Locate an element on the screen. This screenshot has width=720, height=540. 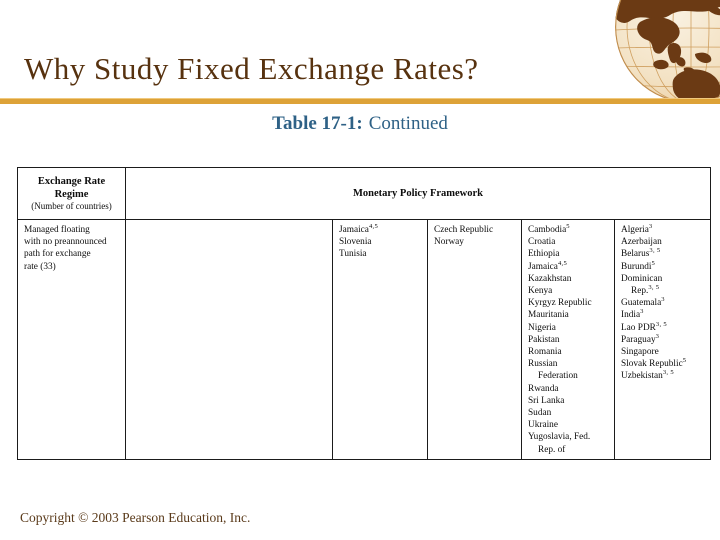
cell-inflation-targeting: Czech Republic Norway is located at coordinates (475, 339).